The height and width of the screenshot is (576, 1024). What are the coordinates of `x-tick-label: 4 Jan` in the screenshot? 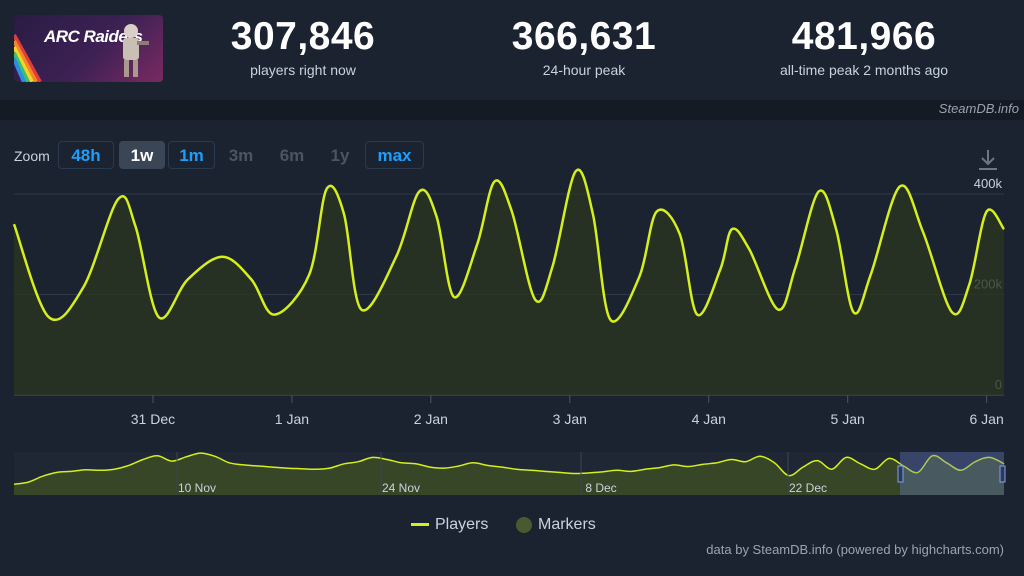 It's located at (709, 419).